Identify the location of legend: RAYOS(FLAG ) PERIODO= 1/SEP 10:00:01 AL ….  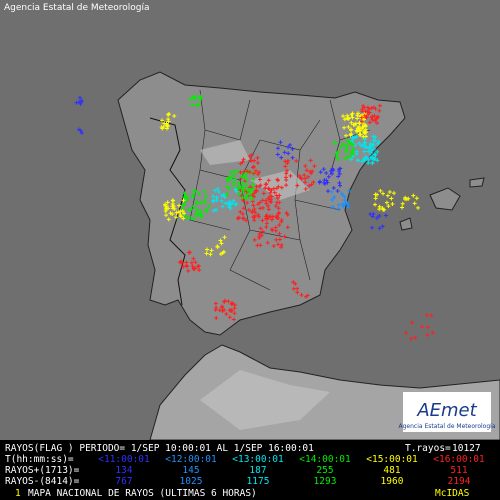
(245, 471).